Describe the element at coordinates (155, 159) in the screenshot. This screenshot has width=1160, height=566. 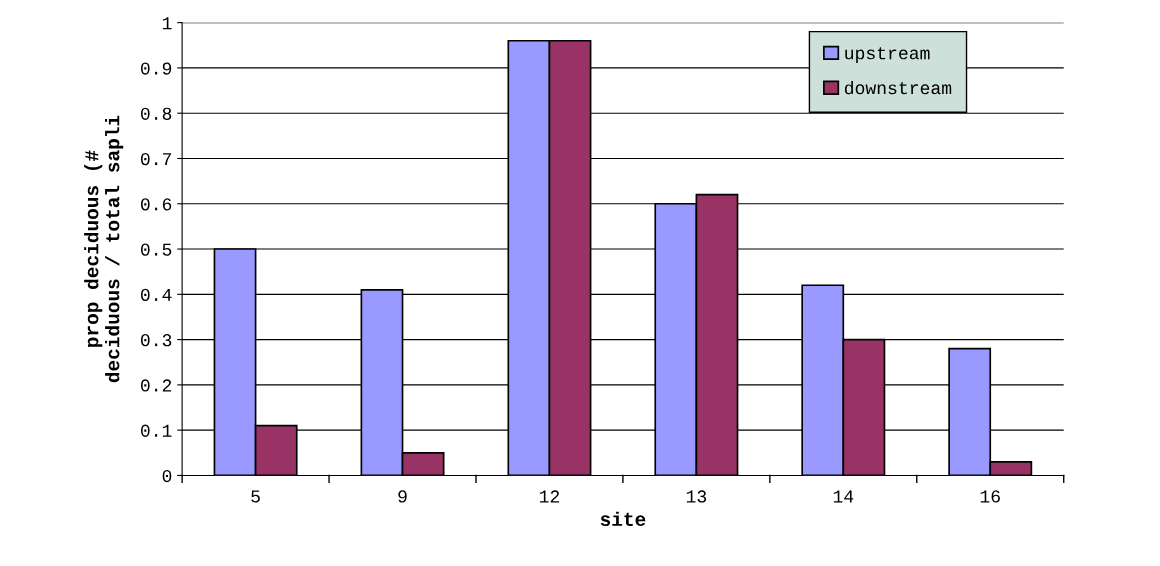
I see `y-tick-label: 0.7` at that location.